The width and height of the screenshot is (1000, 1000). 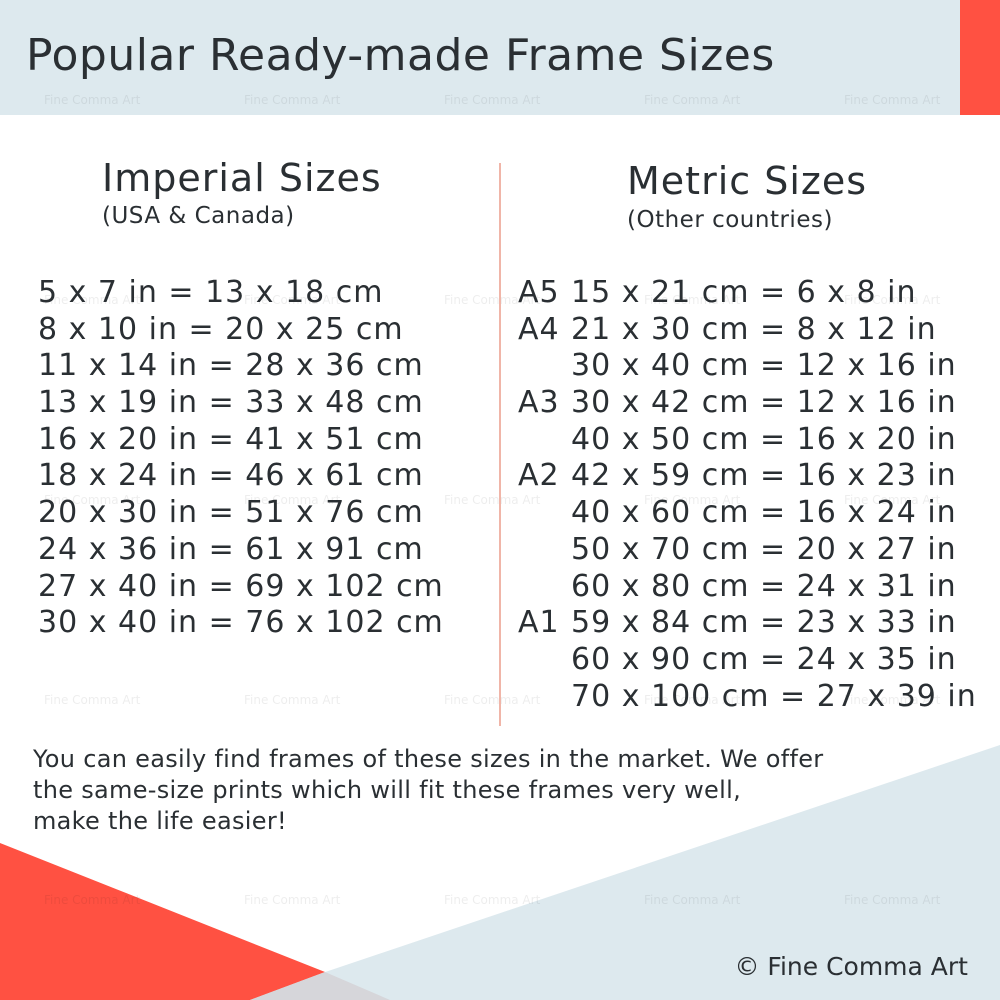 What do you see at coordinates (774, 696) in the screenshot?
I see `metric-value: 70 x 100 cm = 27 x 39 in` at bounding box center [774, 696].